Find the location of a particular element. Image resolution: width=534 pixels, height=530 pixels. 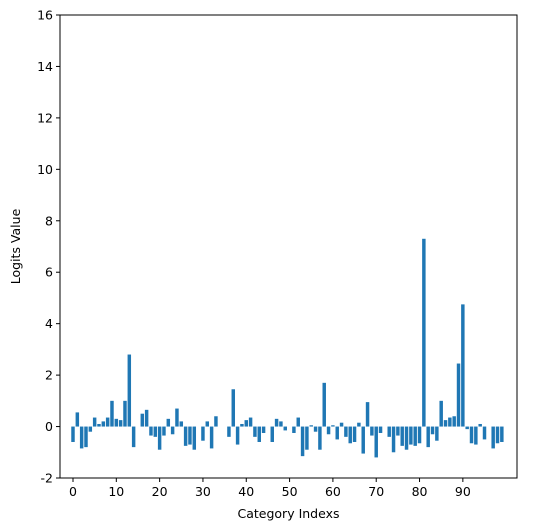

y-ticks-group: -2 0 2 4 6 8 10 12 14 16 is located at coordinates (48, 247).